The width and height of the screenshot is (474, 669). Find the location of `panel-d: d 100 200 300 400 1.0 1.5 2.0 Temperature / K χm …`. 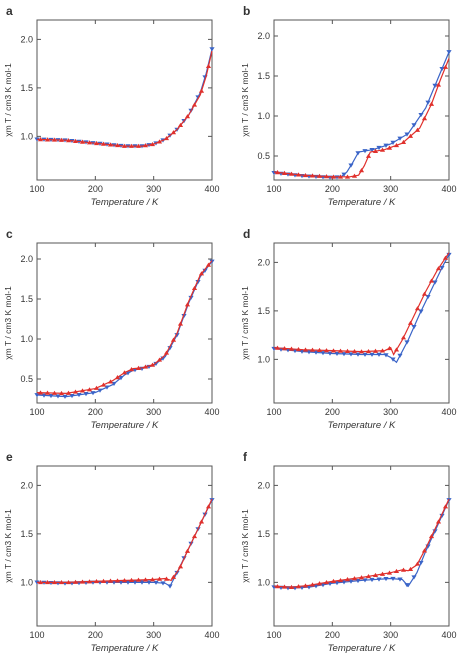

panel-d: d 100 200 300 400 1.0 1.5 2.0 Temperature / K χm … is located at coordinates (348, 329).